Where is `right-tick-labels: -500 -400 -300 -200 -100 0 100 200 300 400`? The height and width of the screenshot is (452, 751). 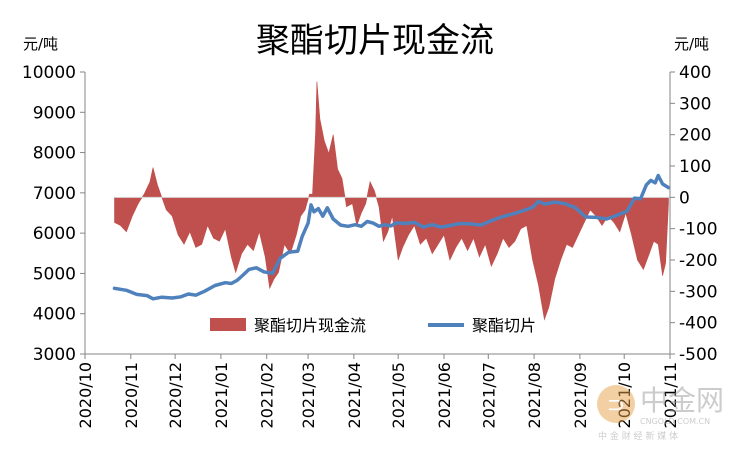 right-tick-labels: -500 -400 -300 -200 -100 0 100 200 300 400 is located at coordinates (698, 214).